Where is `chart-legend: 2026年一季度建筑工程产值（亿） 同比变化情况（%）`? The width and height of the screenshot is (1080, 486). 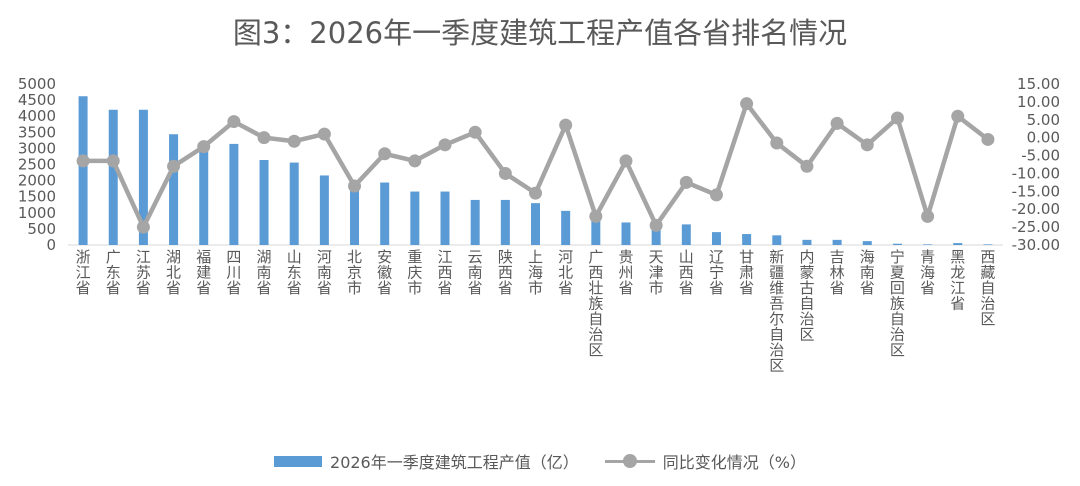
chart-legend: 2026年一季度建筑工程产值（亿） 同比变化情况（%） is located at coordinates (540, 461).